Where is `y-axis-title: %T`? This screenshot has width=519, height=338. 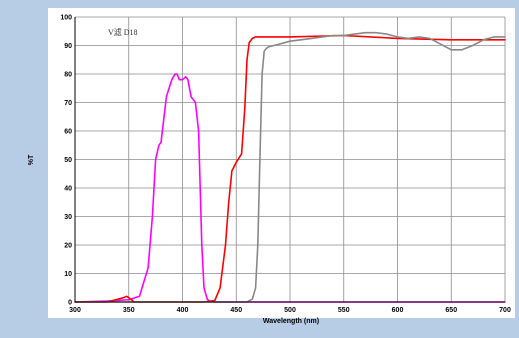
y-axis-title: %T is located at coordinates (31, 159).